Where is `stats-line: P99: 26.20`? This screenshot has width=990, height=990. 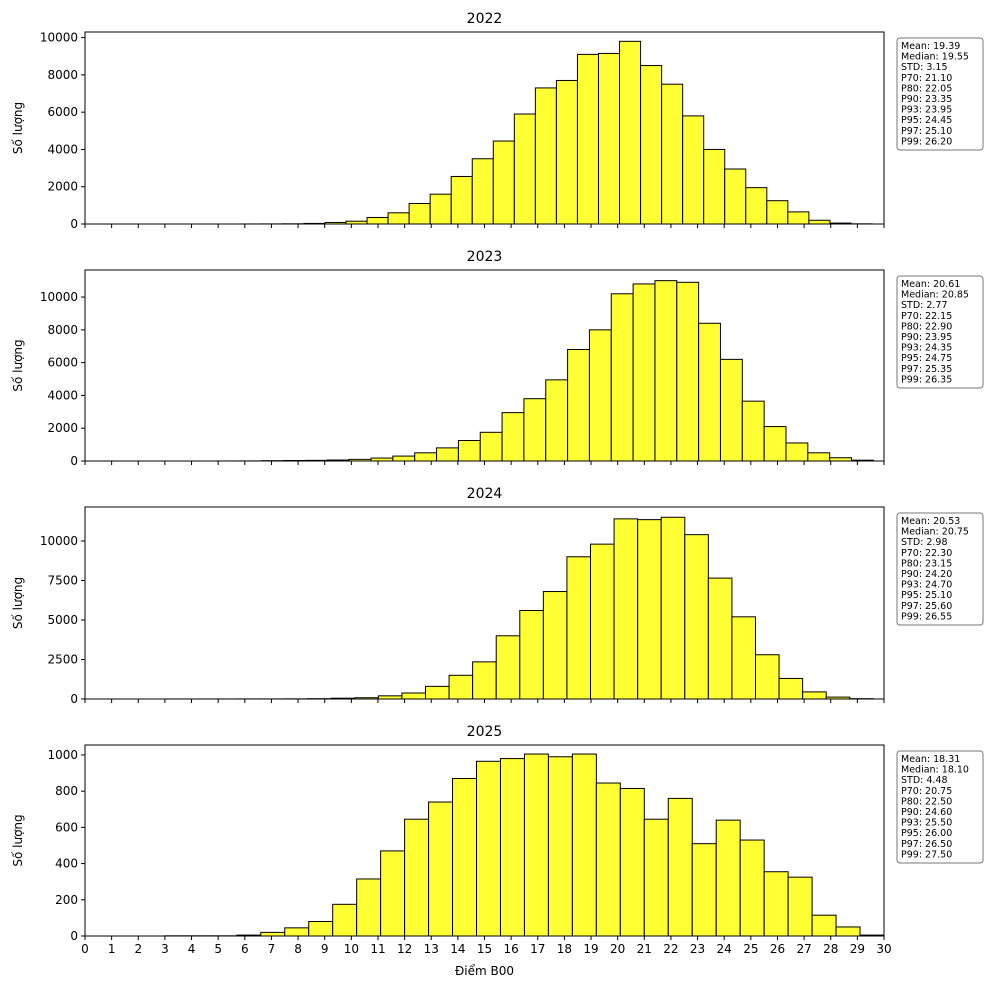 stats-line: P99: 26.20 is located at coordinates (926, 141).